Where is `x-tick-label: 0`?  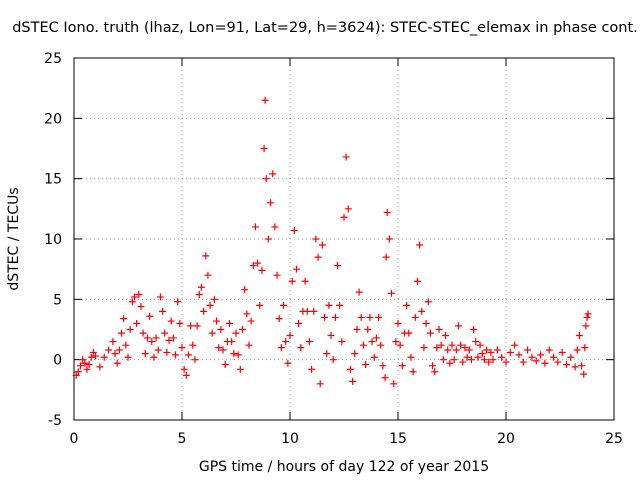 x-tick-label: 0 is located at coordinates (74, 439).